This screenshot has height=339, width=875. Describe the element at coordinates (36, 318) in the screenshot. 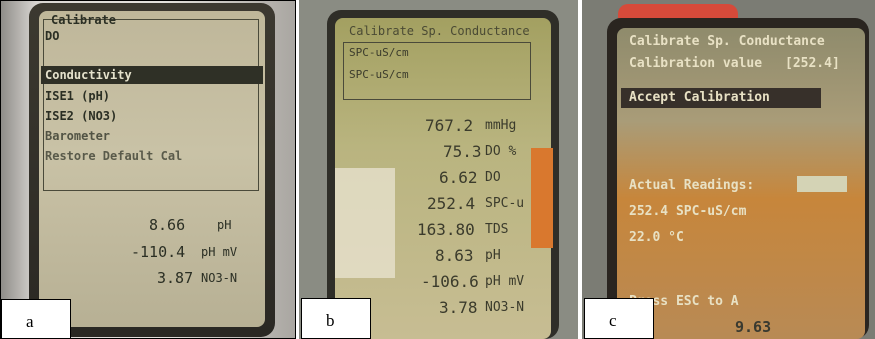

I see `panel-label-box: a` at that location.